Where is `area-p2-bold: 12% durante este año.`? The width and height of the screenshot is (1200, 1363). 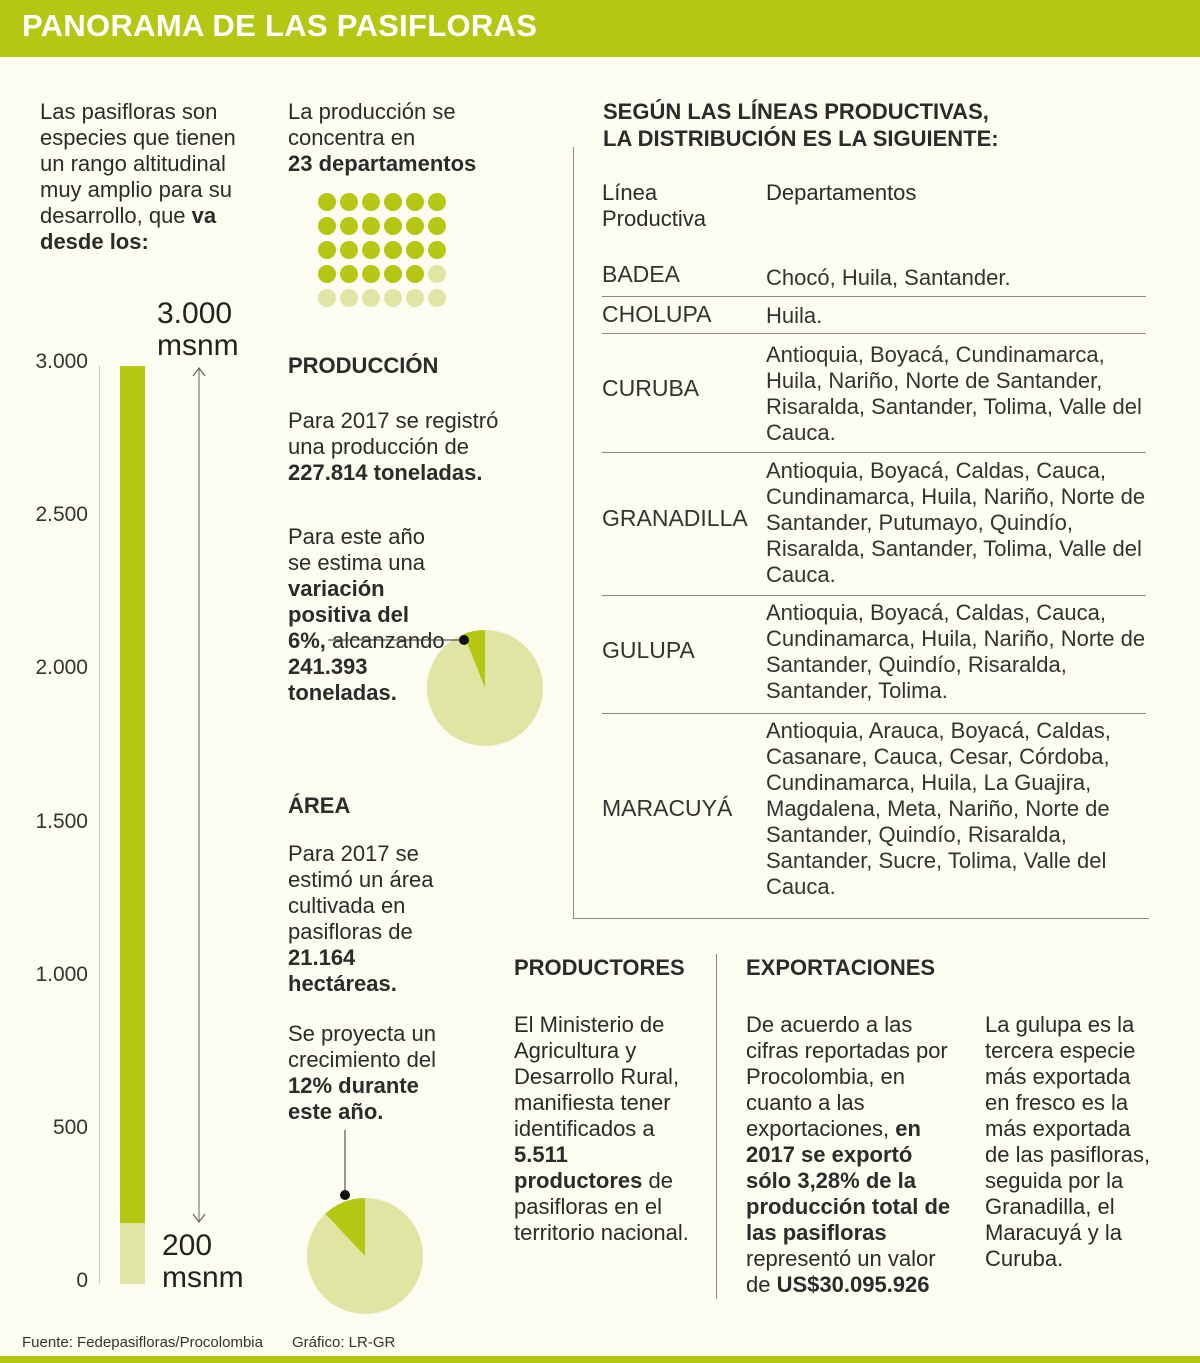 area-p2-bold: 12% durante este año. is located at coordinates (353, 1098).